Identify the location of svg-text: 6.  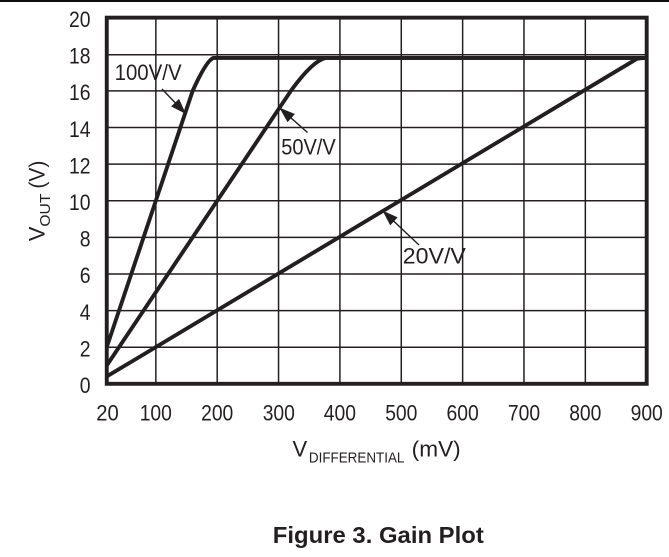
(85, 275).